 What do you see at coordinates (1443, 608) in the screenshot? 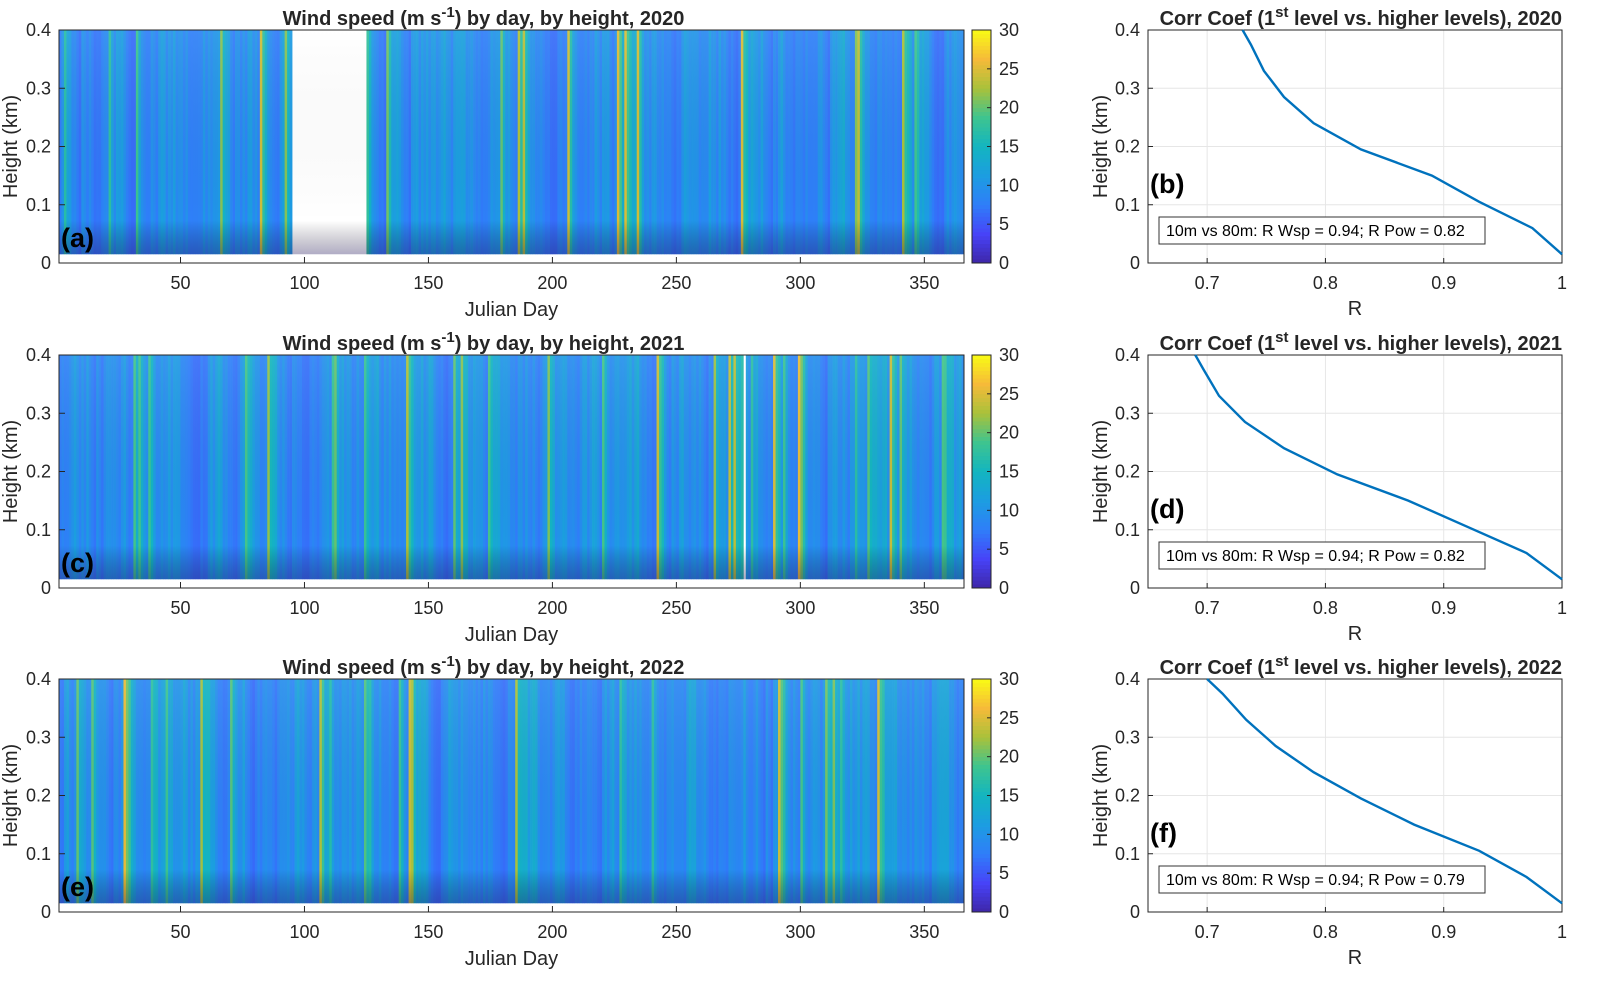
I see `x-tick-label: 0.9` at bounding box center [1443, 608].